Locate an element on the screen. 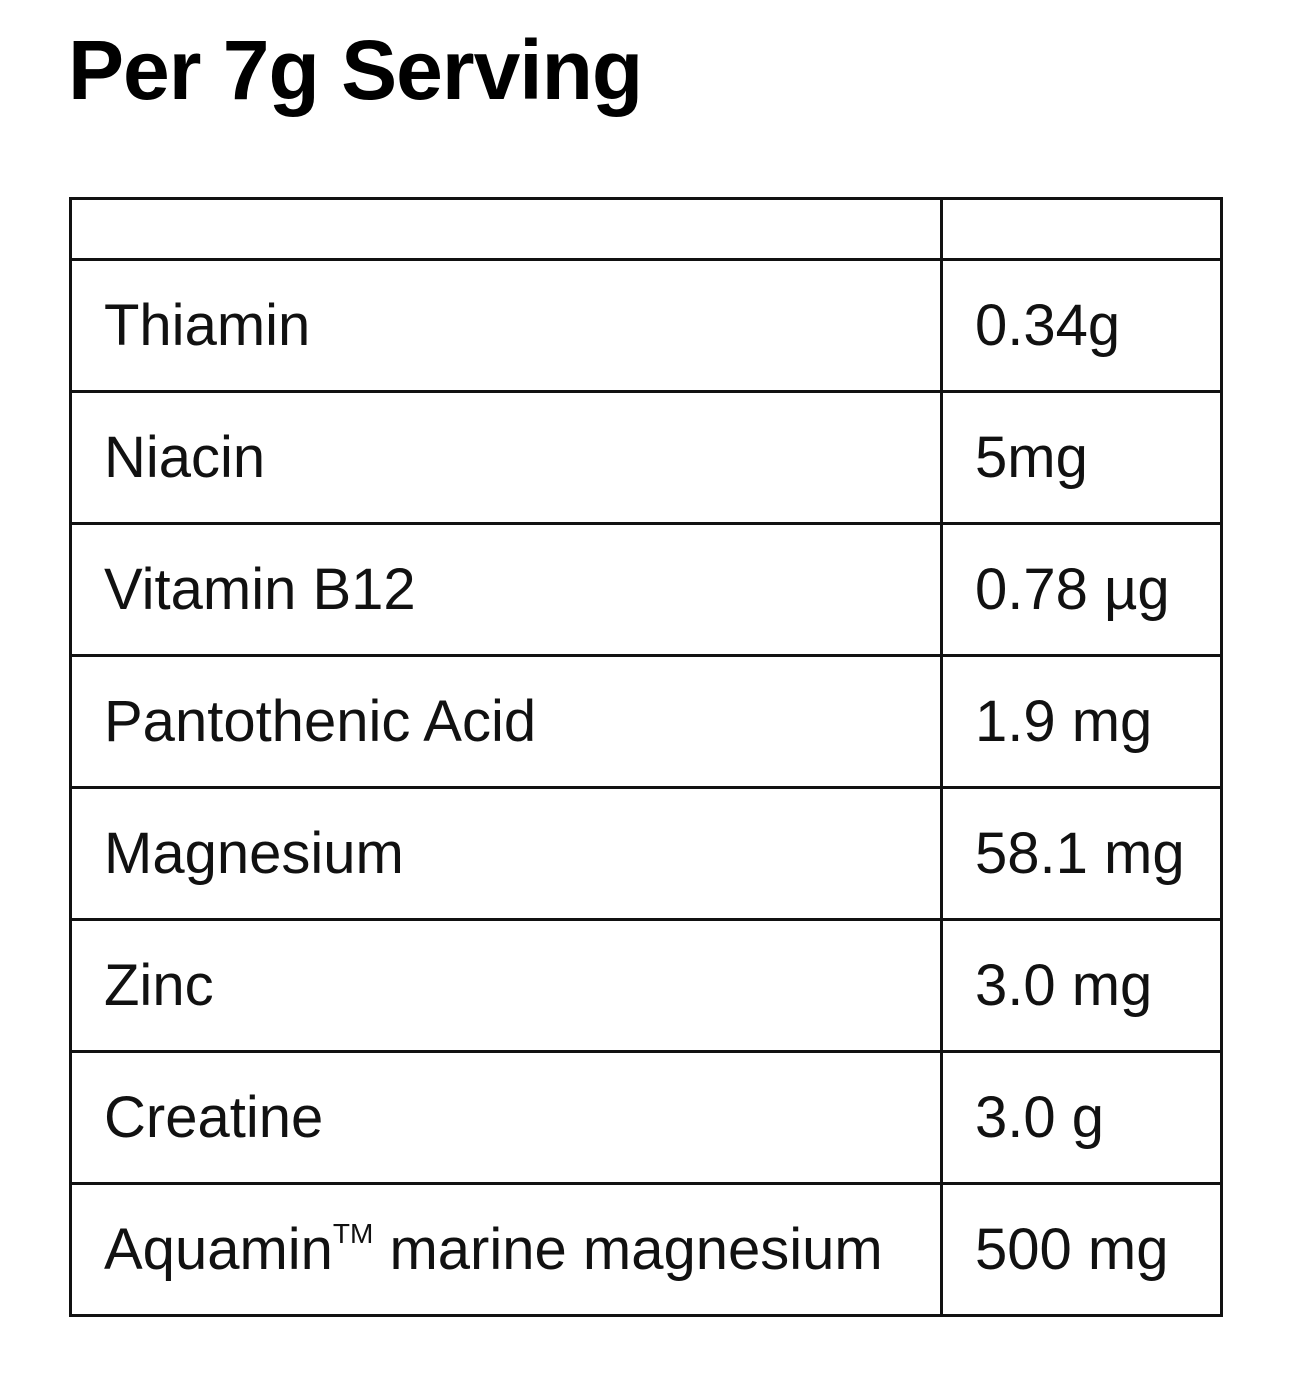 This screenshot has width=1290, height=1380. table-row: Vitamin B12 0.78 µg is located at coordinates (646, 589).